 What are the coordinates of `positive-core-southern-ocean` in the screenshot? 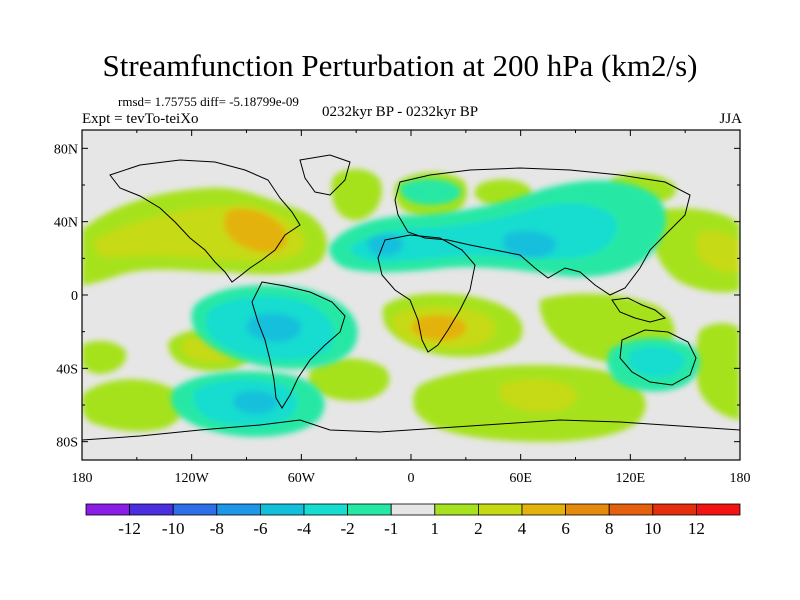 It's located at (538, 396).